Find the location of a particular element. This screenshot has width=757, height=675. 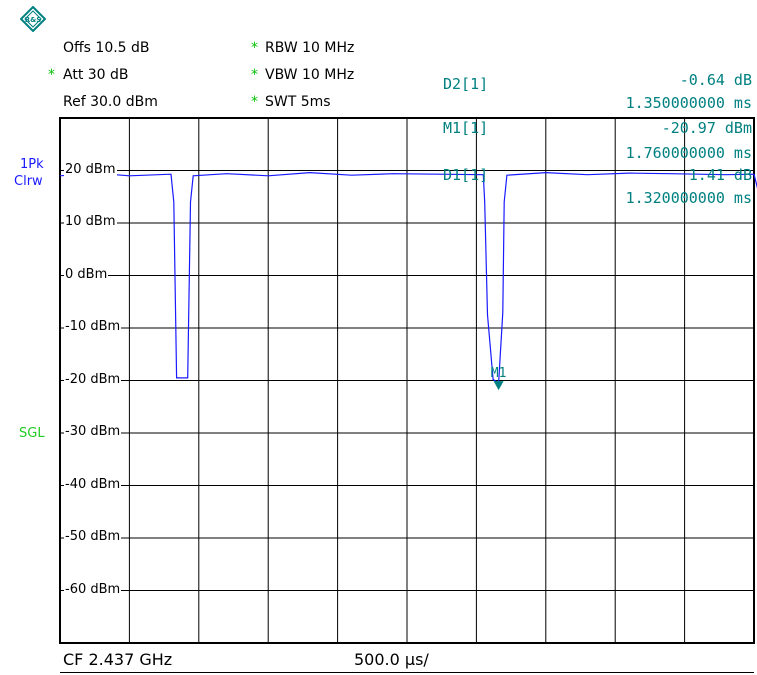

rohde-schwarz-logo-icon: R&S is located at coordinates (33, 19).